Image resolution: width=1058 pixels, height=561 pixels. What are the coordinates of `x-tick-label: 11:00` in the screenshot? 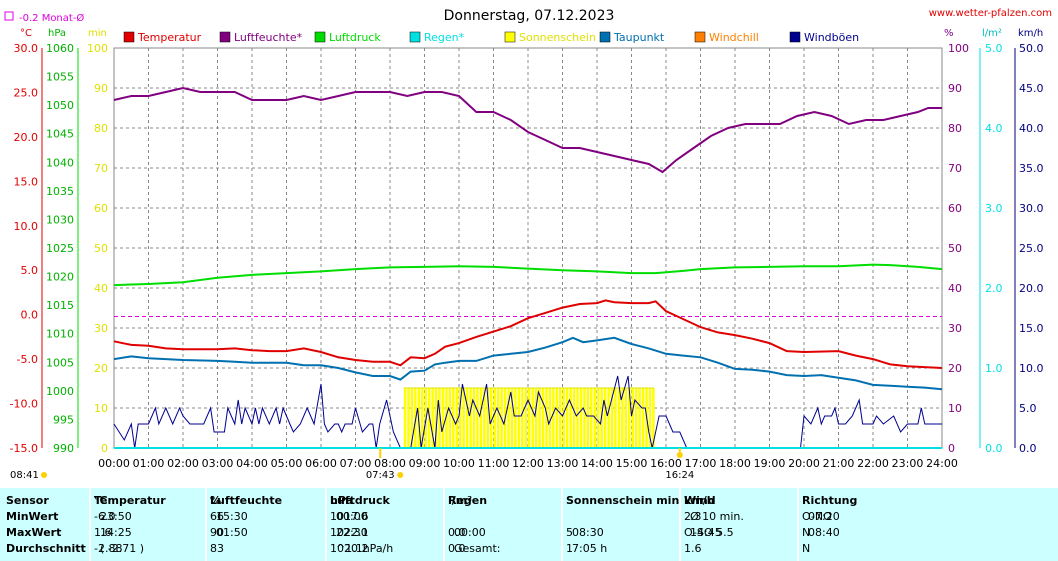 It's located at (494, 463).